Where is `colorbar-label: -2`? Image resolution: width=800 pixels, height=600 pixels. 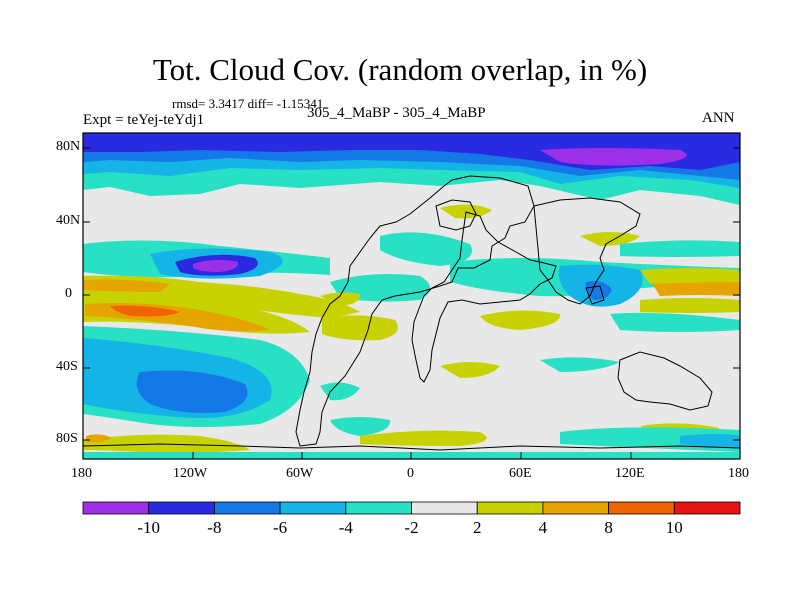
colorbar-label: -2 is located at coordinates (411, 527).